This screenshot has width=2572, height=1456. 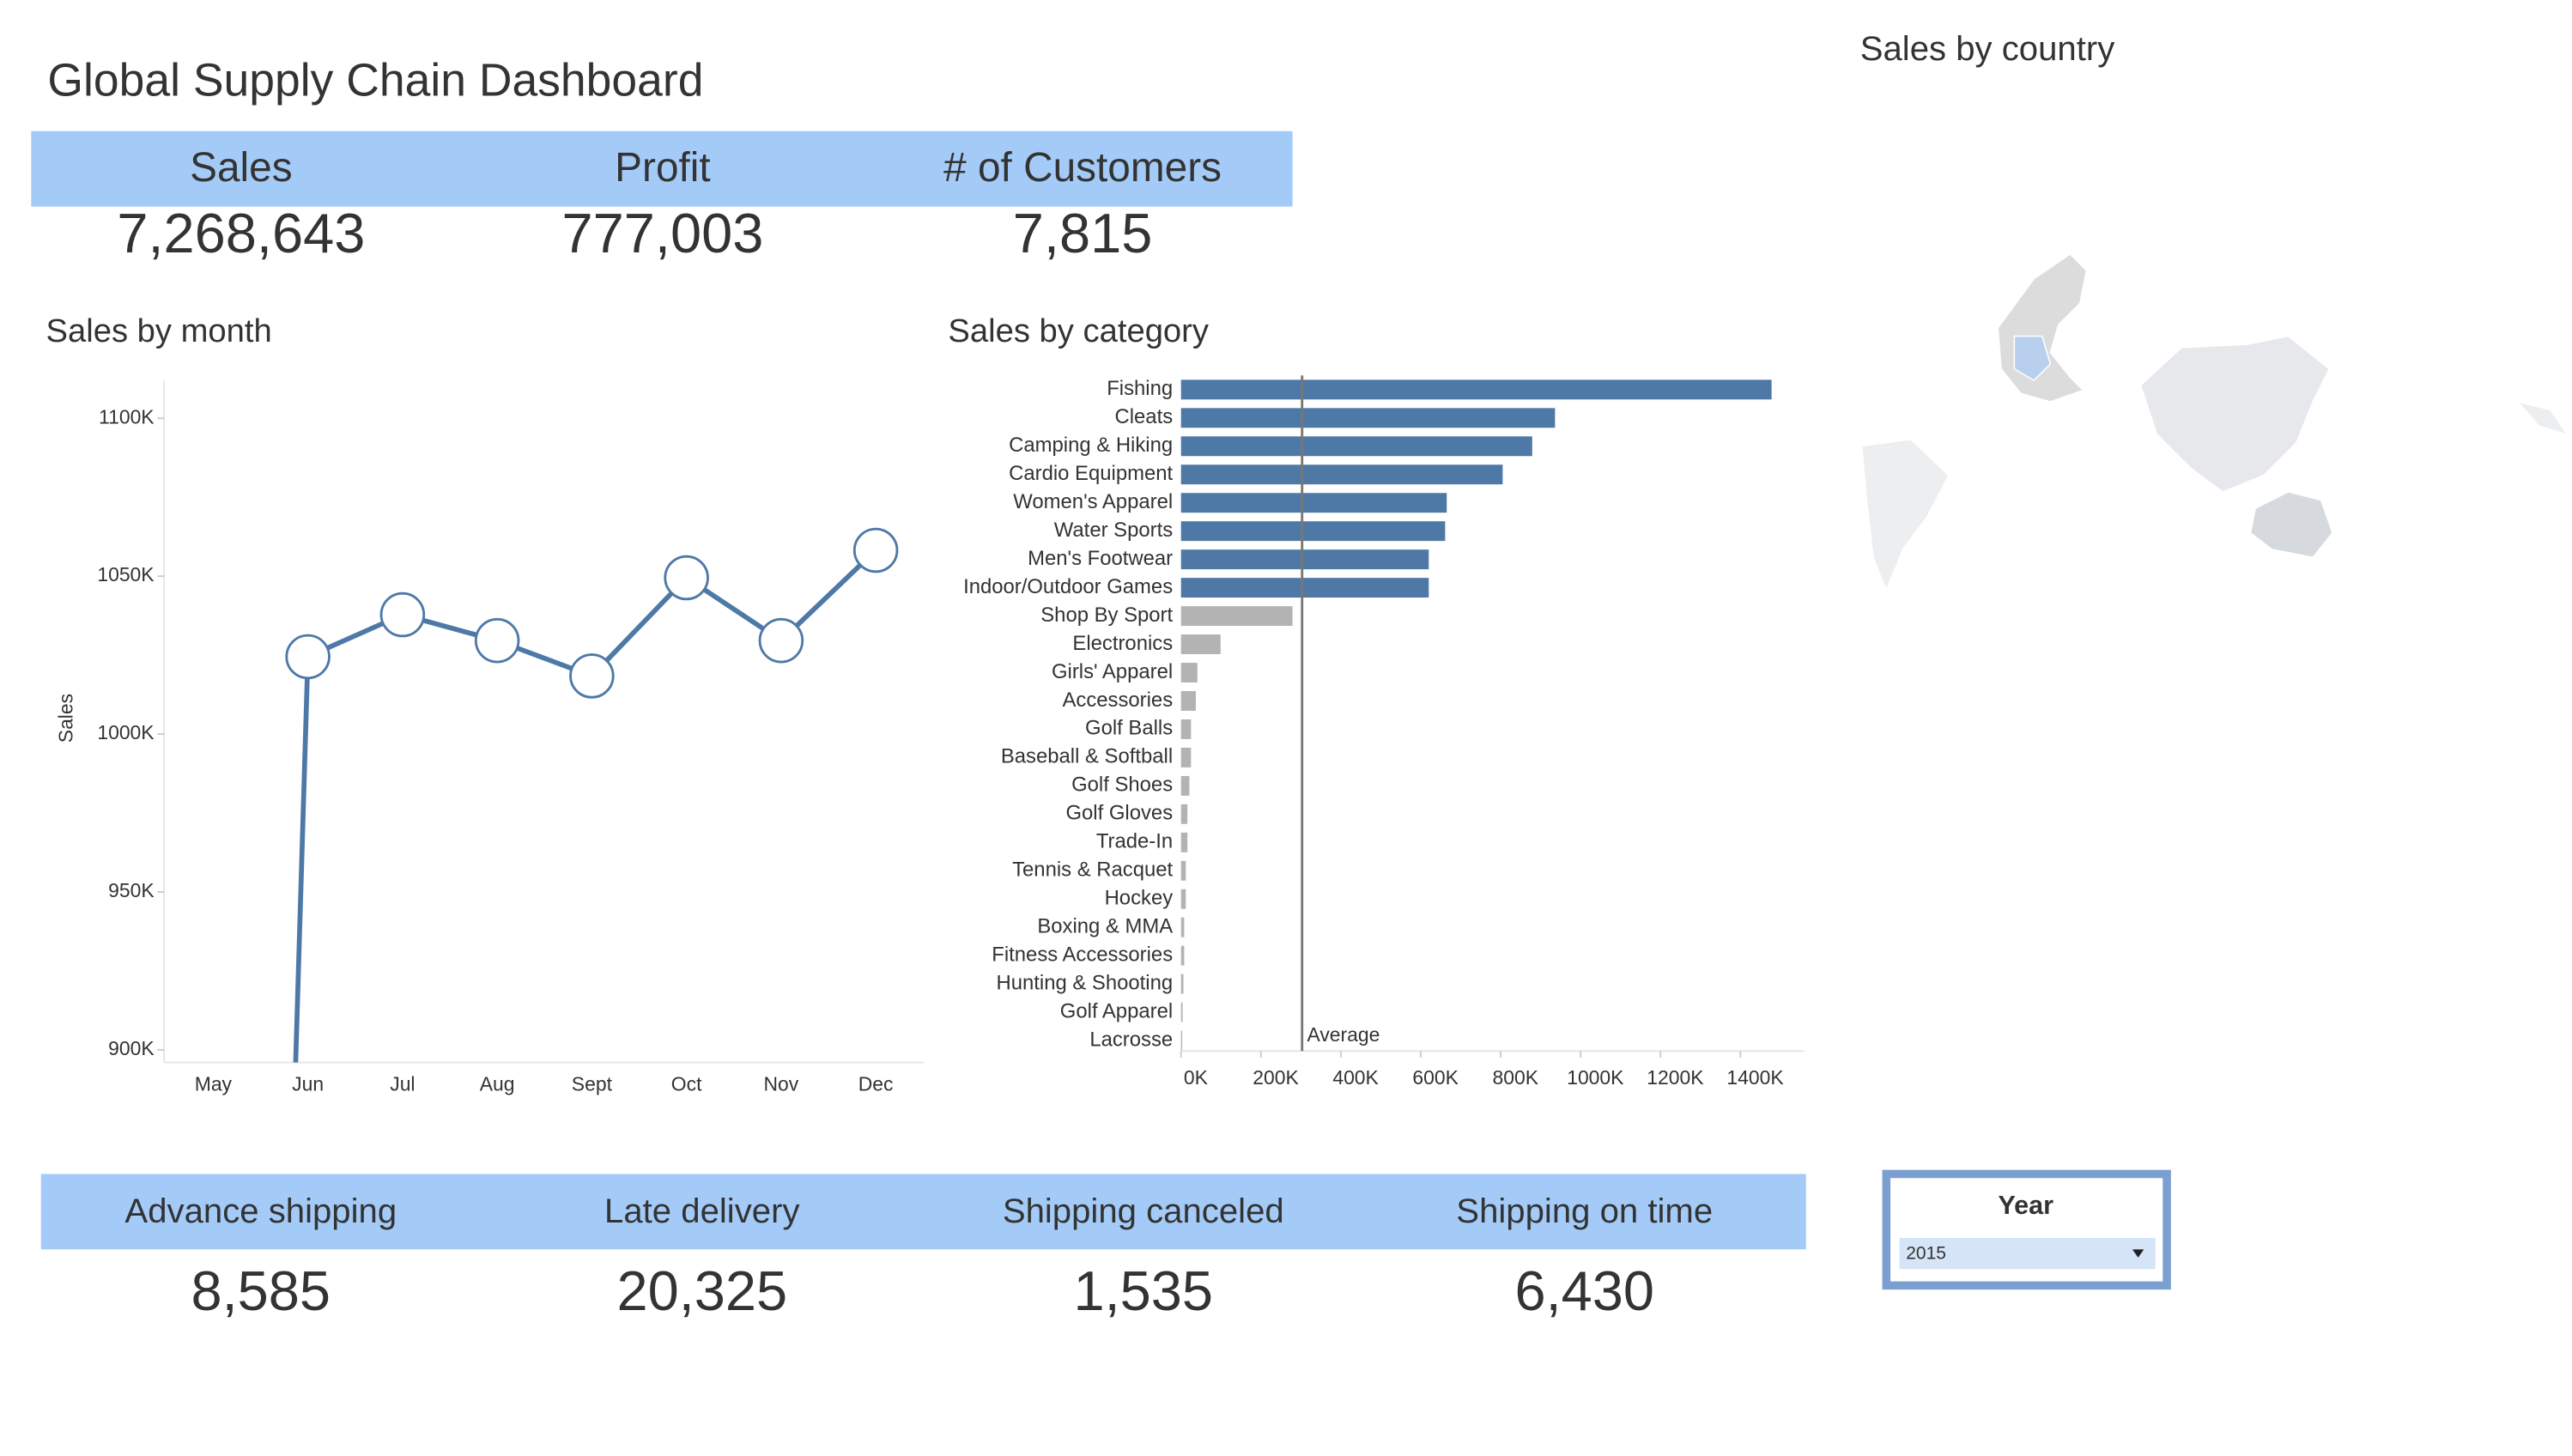 I want to click on category-label: Tennis & Racquet, so click(x=1092, y=870).